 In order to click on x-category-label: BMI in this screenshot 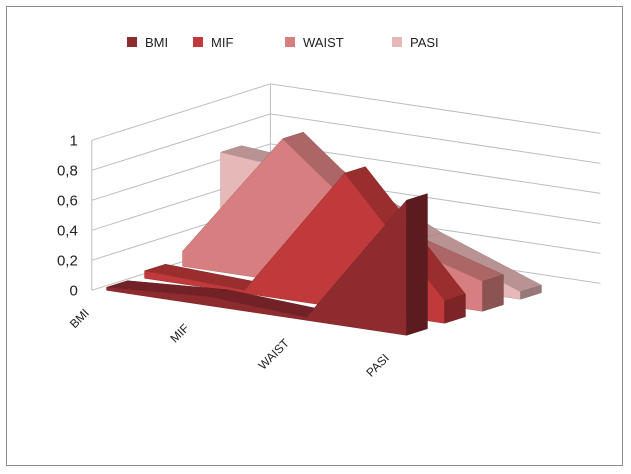, I will do `click(79, 318)`.